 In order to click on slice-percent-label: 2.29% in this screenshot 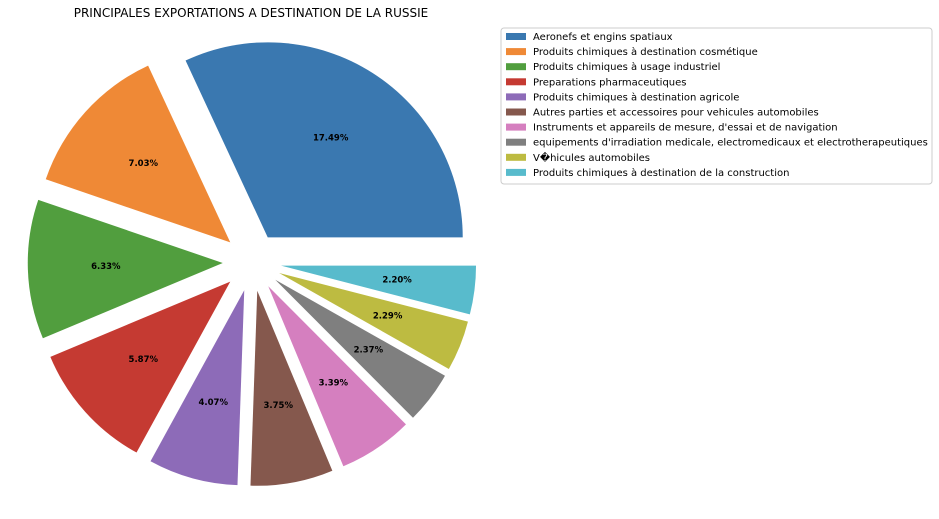, I will do `click(388, 317)`.